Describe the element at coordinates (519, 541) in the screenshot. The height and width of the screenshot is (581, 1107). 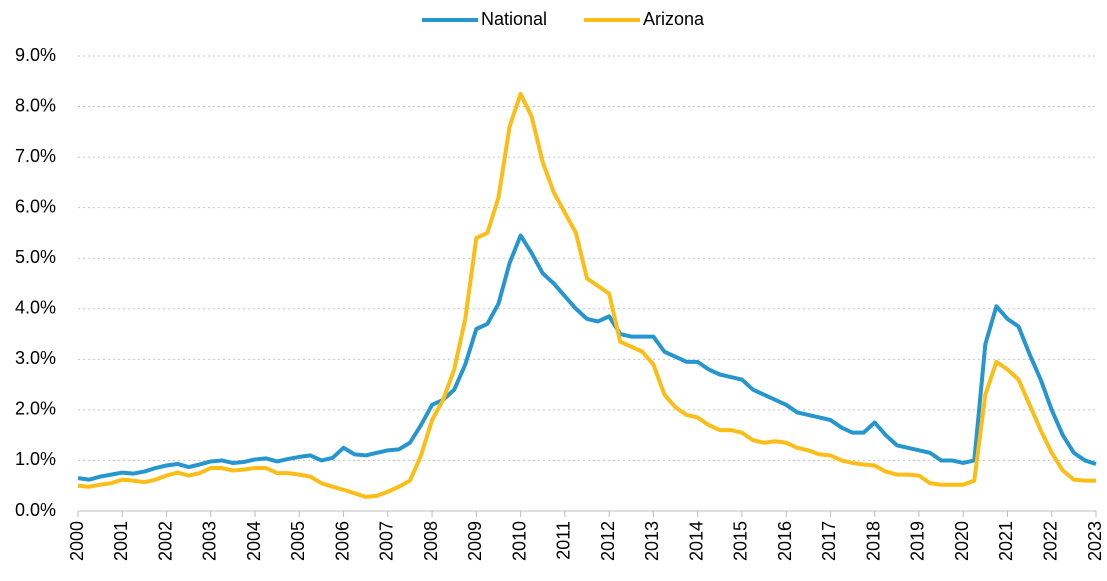
I see `x-tick-label: 2010` at that location.